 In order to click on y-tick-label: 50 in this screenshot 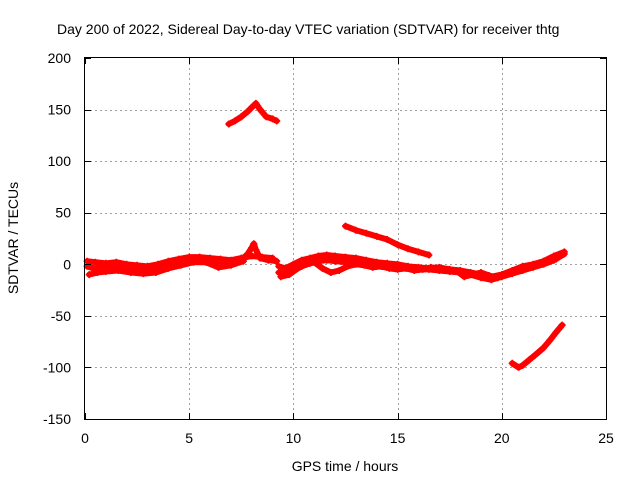, I will do `click(63, 213)`.